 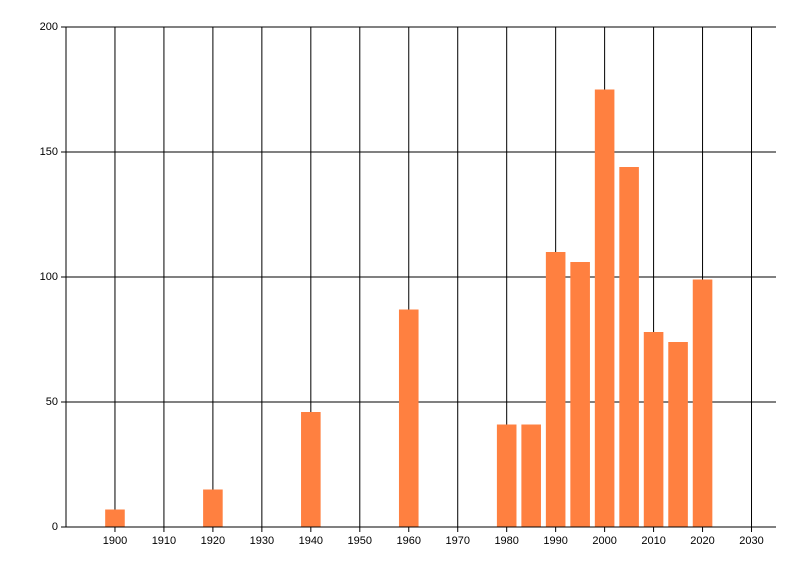 What do you see at coordinates (49, 277) in the screenshot?
I see `y-tick-label: 100` at bounding box center [49, 277].